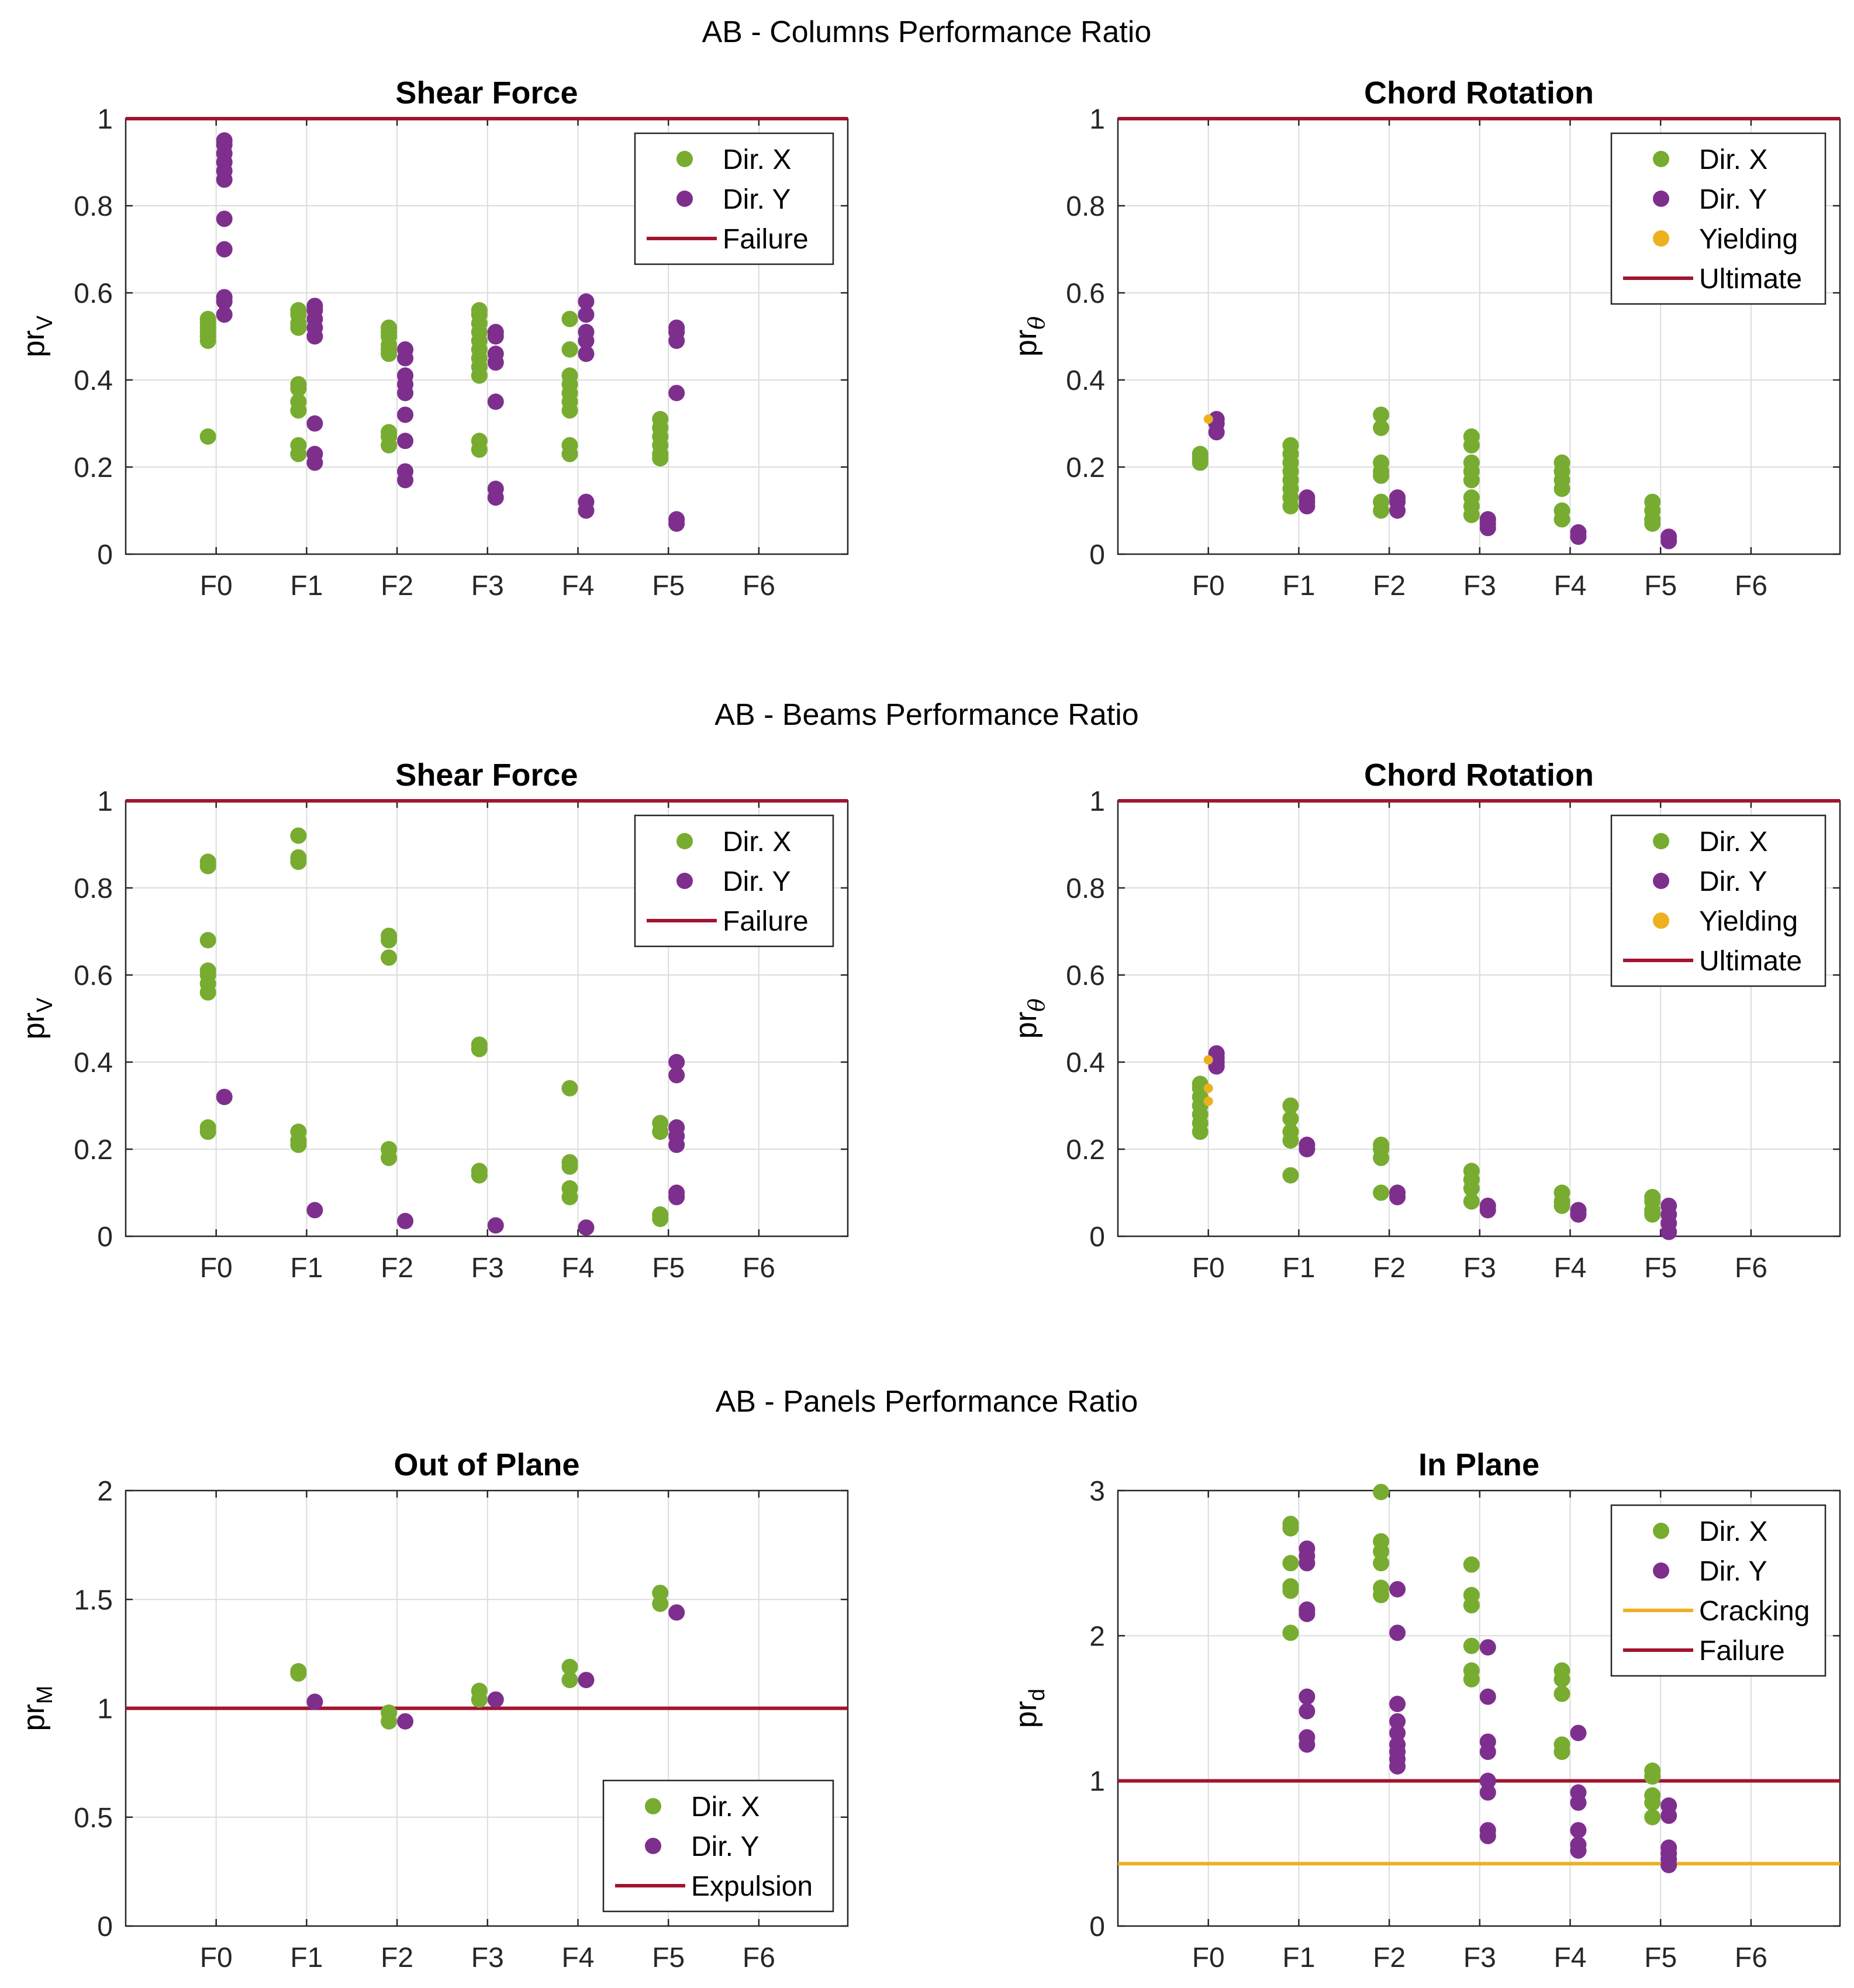 The image size is (1854, 1988). What do you see at coordinates (1086, 1150) in the screenshot?
I see `y-tick-label: 0.2` at bounding box center [1086, 1150].